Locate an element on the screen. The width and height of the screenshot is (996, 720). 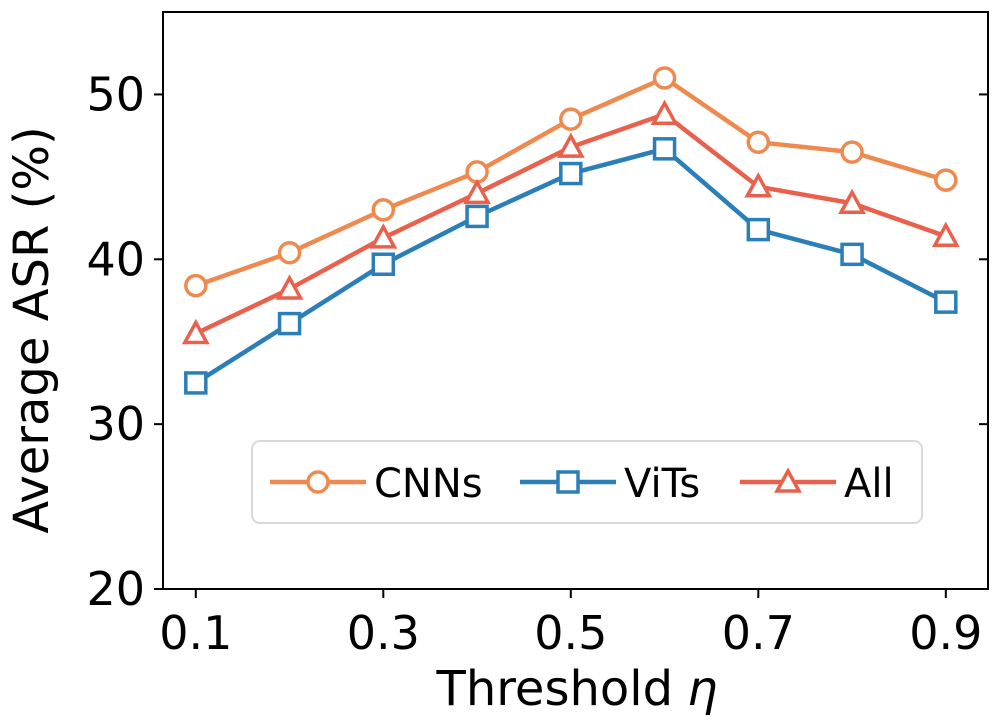
y-axis-label: Average ASR (%) is located at coordinates (32, 329).